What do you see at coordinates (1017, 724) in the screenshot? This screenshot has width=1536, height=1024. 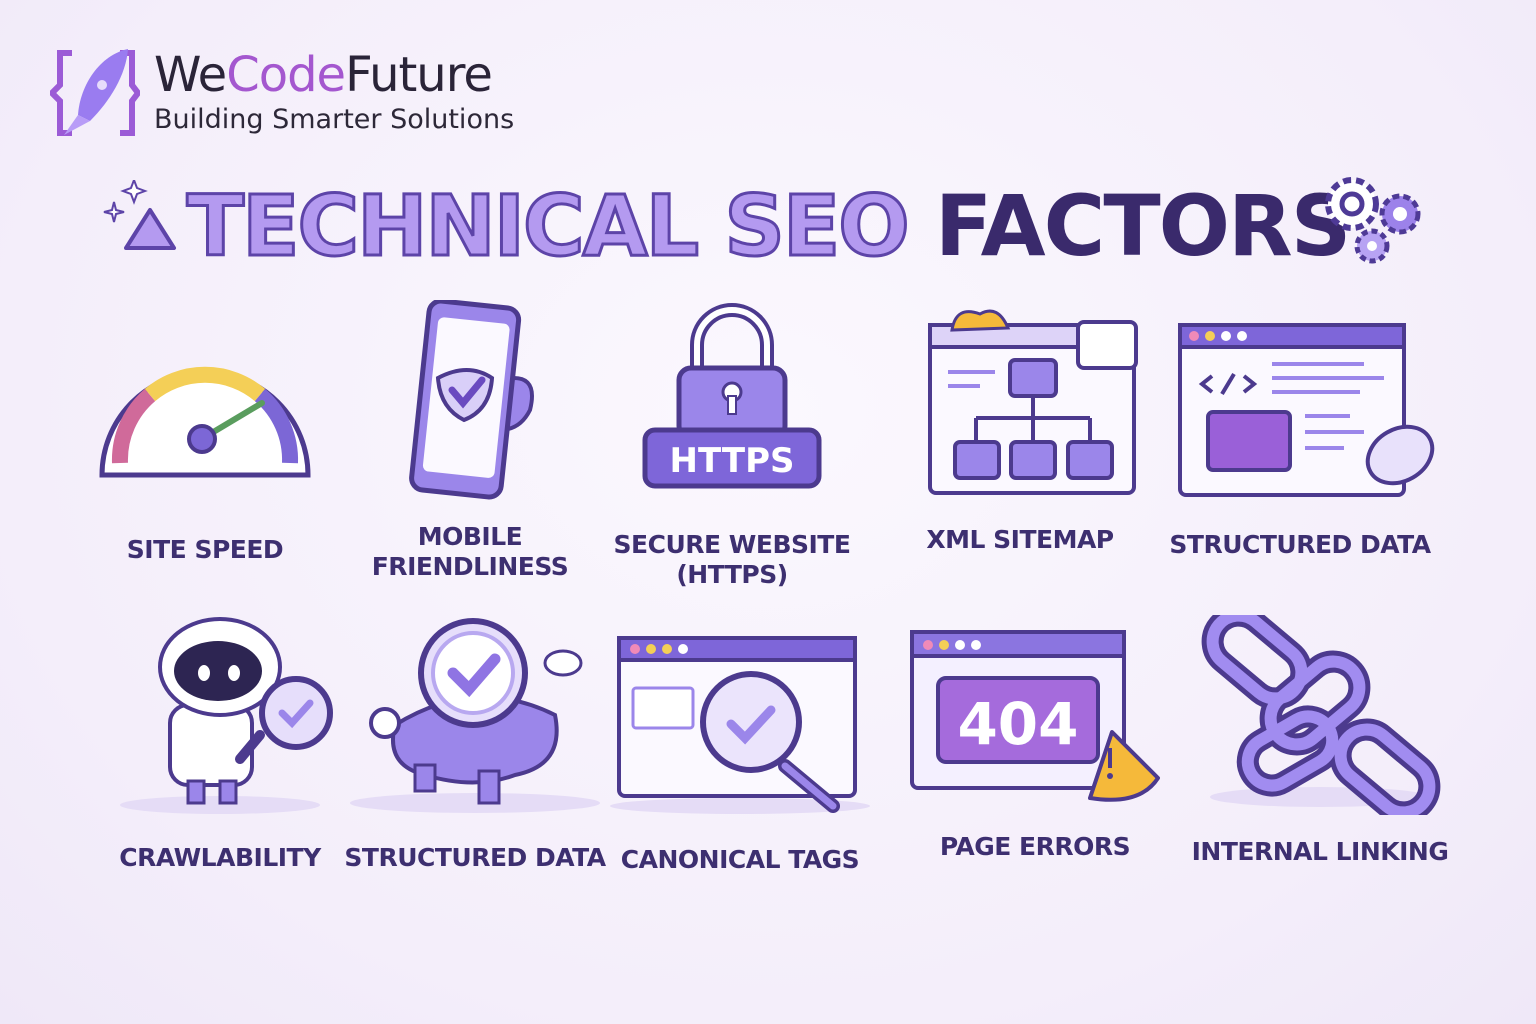 I see `error-code: 404` at bounding box center [1017, 724].